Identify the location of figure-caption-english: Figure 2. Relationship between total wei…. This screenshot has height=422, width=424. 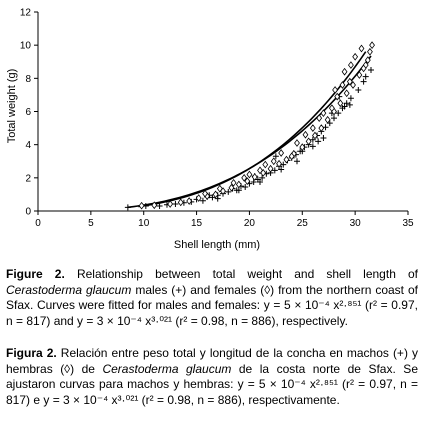
(212, 298).